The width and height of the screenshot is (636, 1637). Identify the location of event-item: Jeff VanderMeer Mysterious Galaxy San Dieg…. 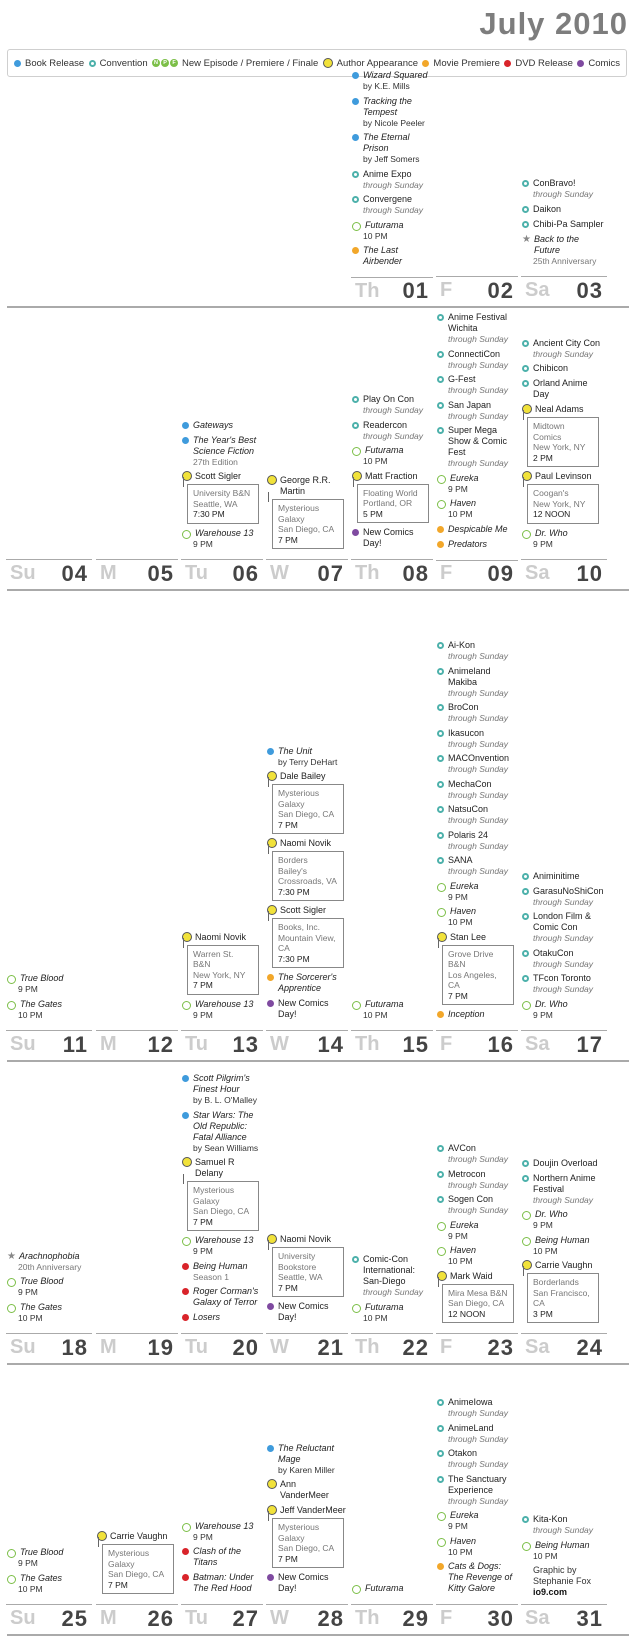
(307, 1536).